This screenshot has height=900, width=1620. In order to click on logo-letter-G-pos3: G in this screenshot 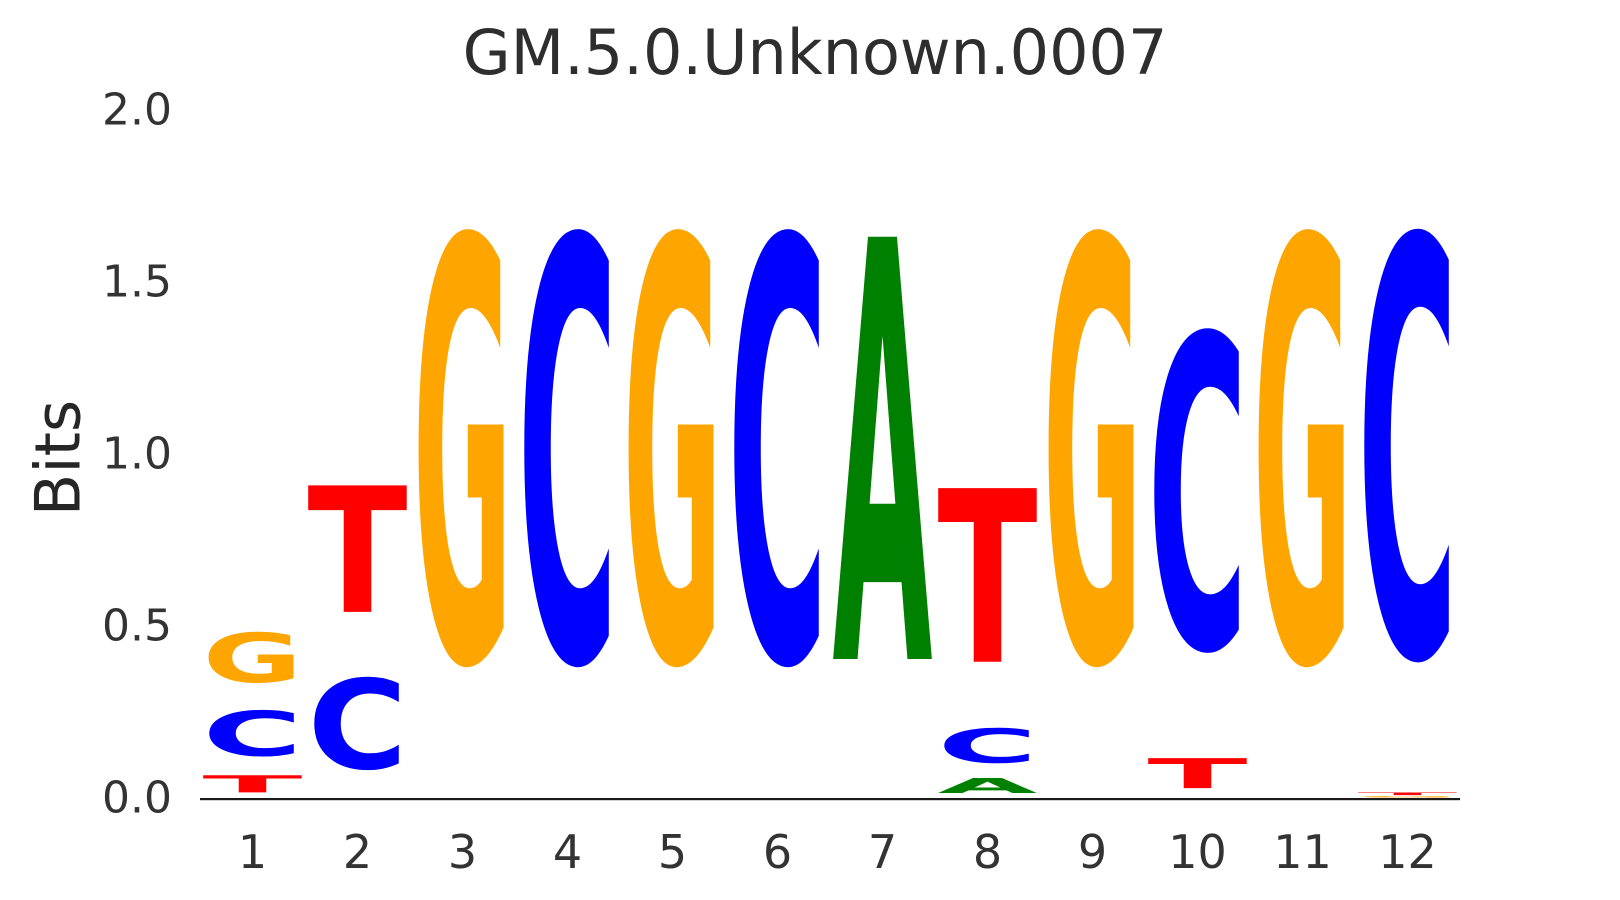, I will do `click(463, 459)`.